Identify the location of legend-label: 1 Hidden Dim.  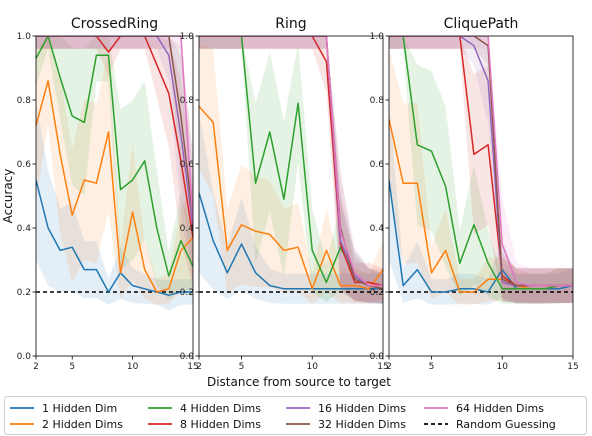
(79, 408).